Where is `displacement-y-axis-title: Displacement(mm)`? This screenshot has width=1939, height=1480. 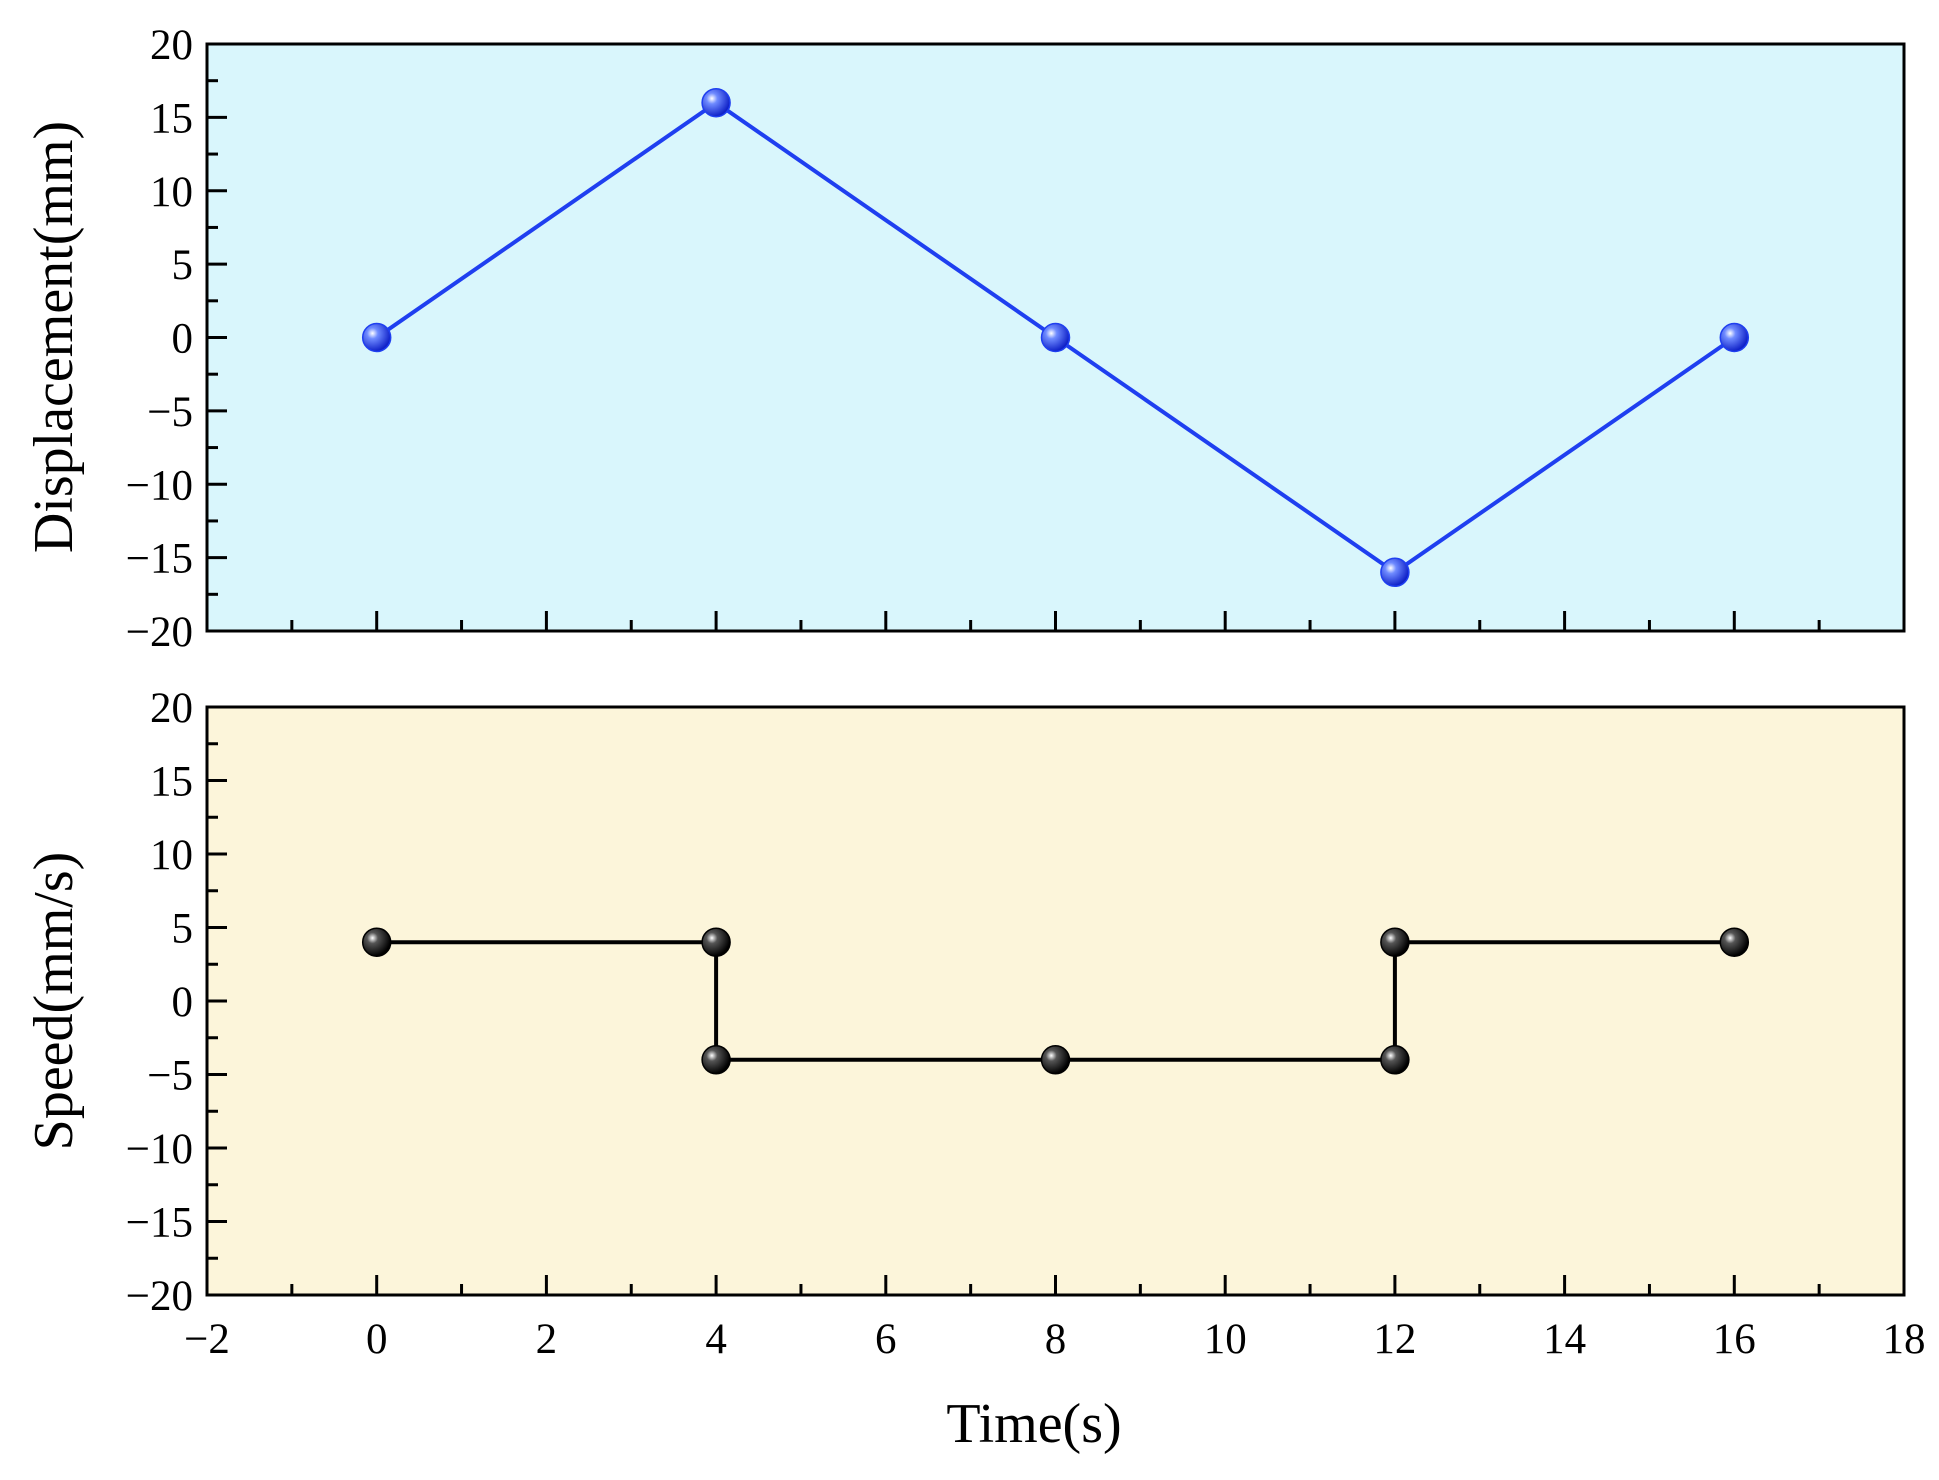
displacement-y-axis-title: Displacement(mm) is located at coordinates (54, 337).